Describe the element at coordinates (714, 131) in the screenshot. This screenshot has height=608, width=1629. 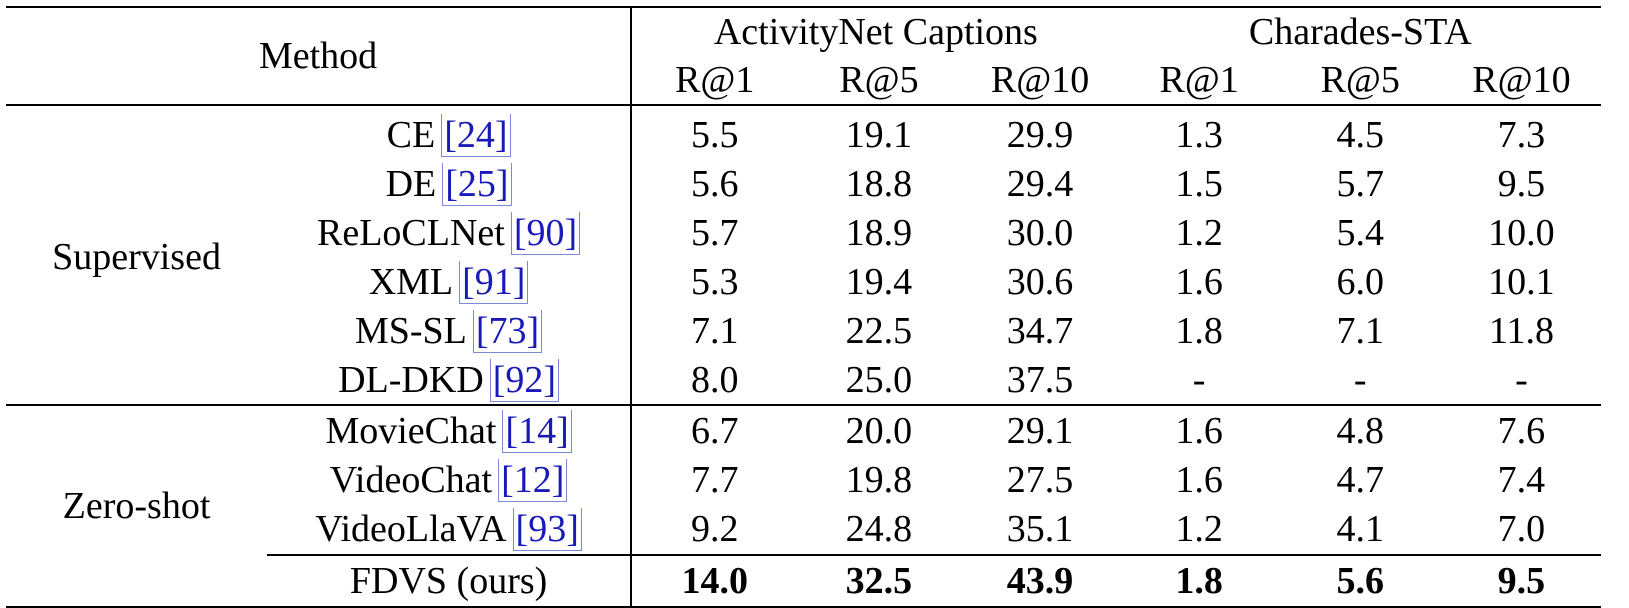
I see `value-cell: 5.5` at that location.